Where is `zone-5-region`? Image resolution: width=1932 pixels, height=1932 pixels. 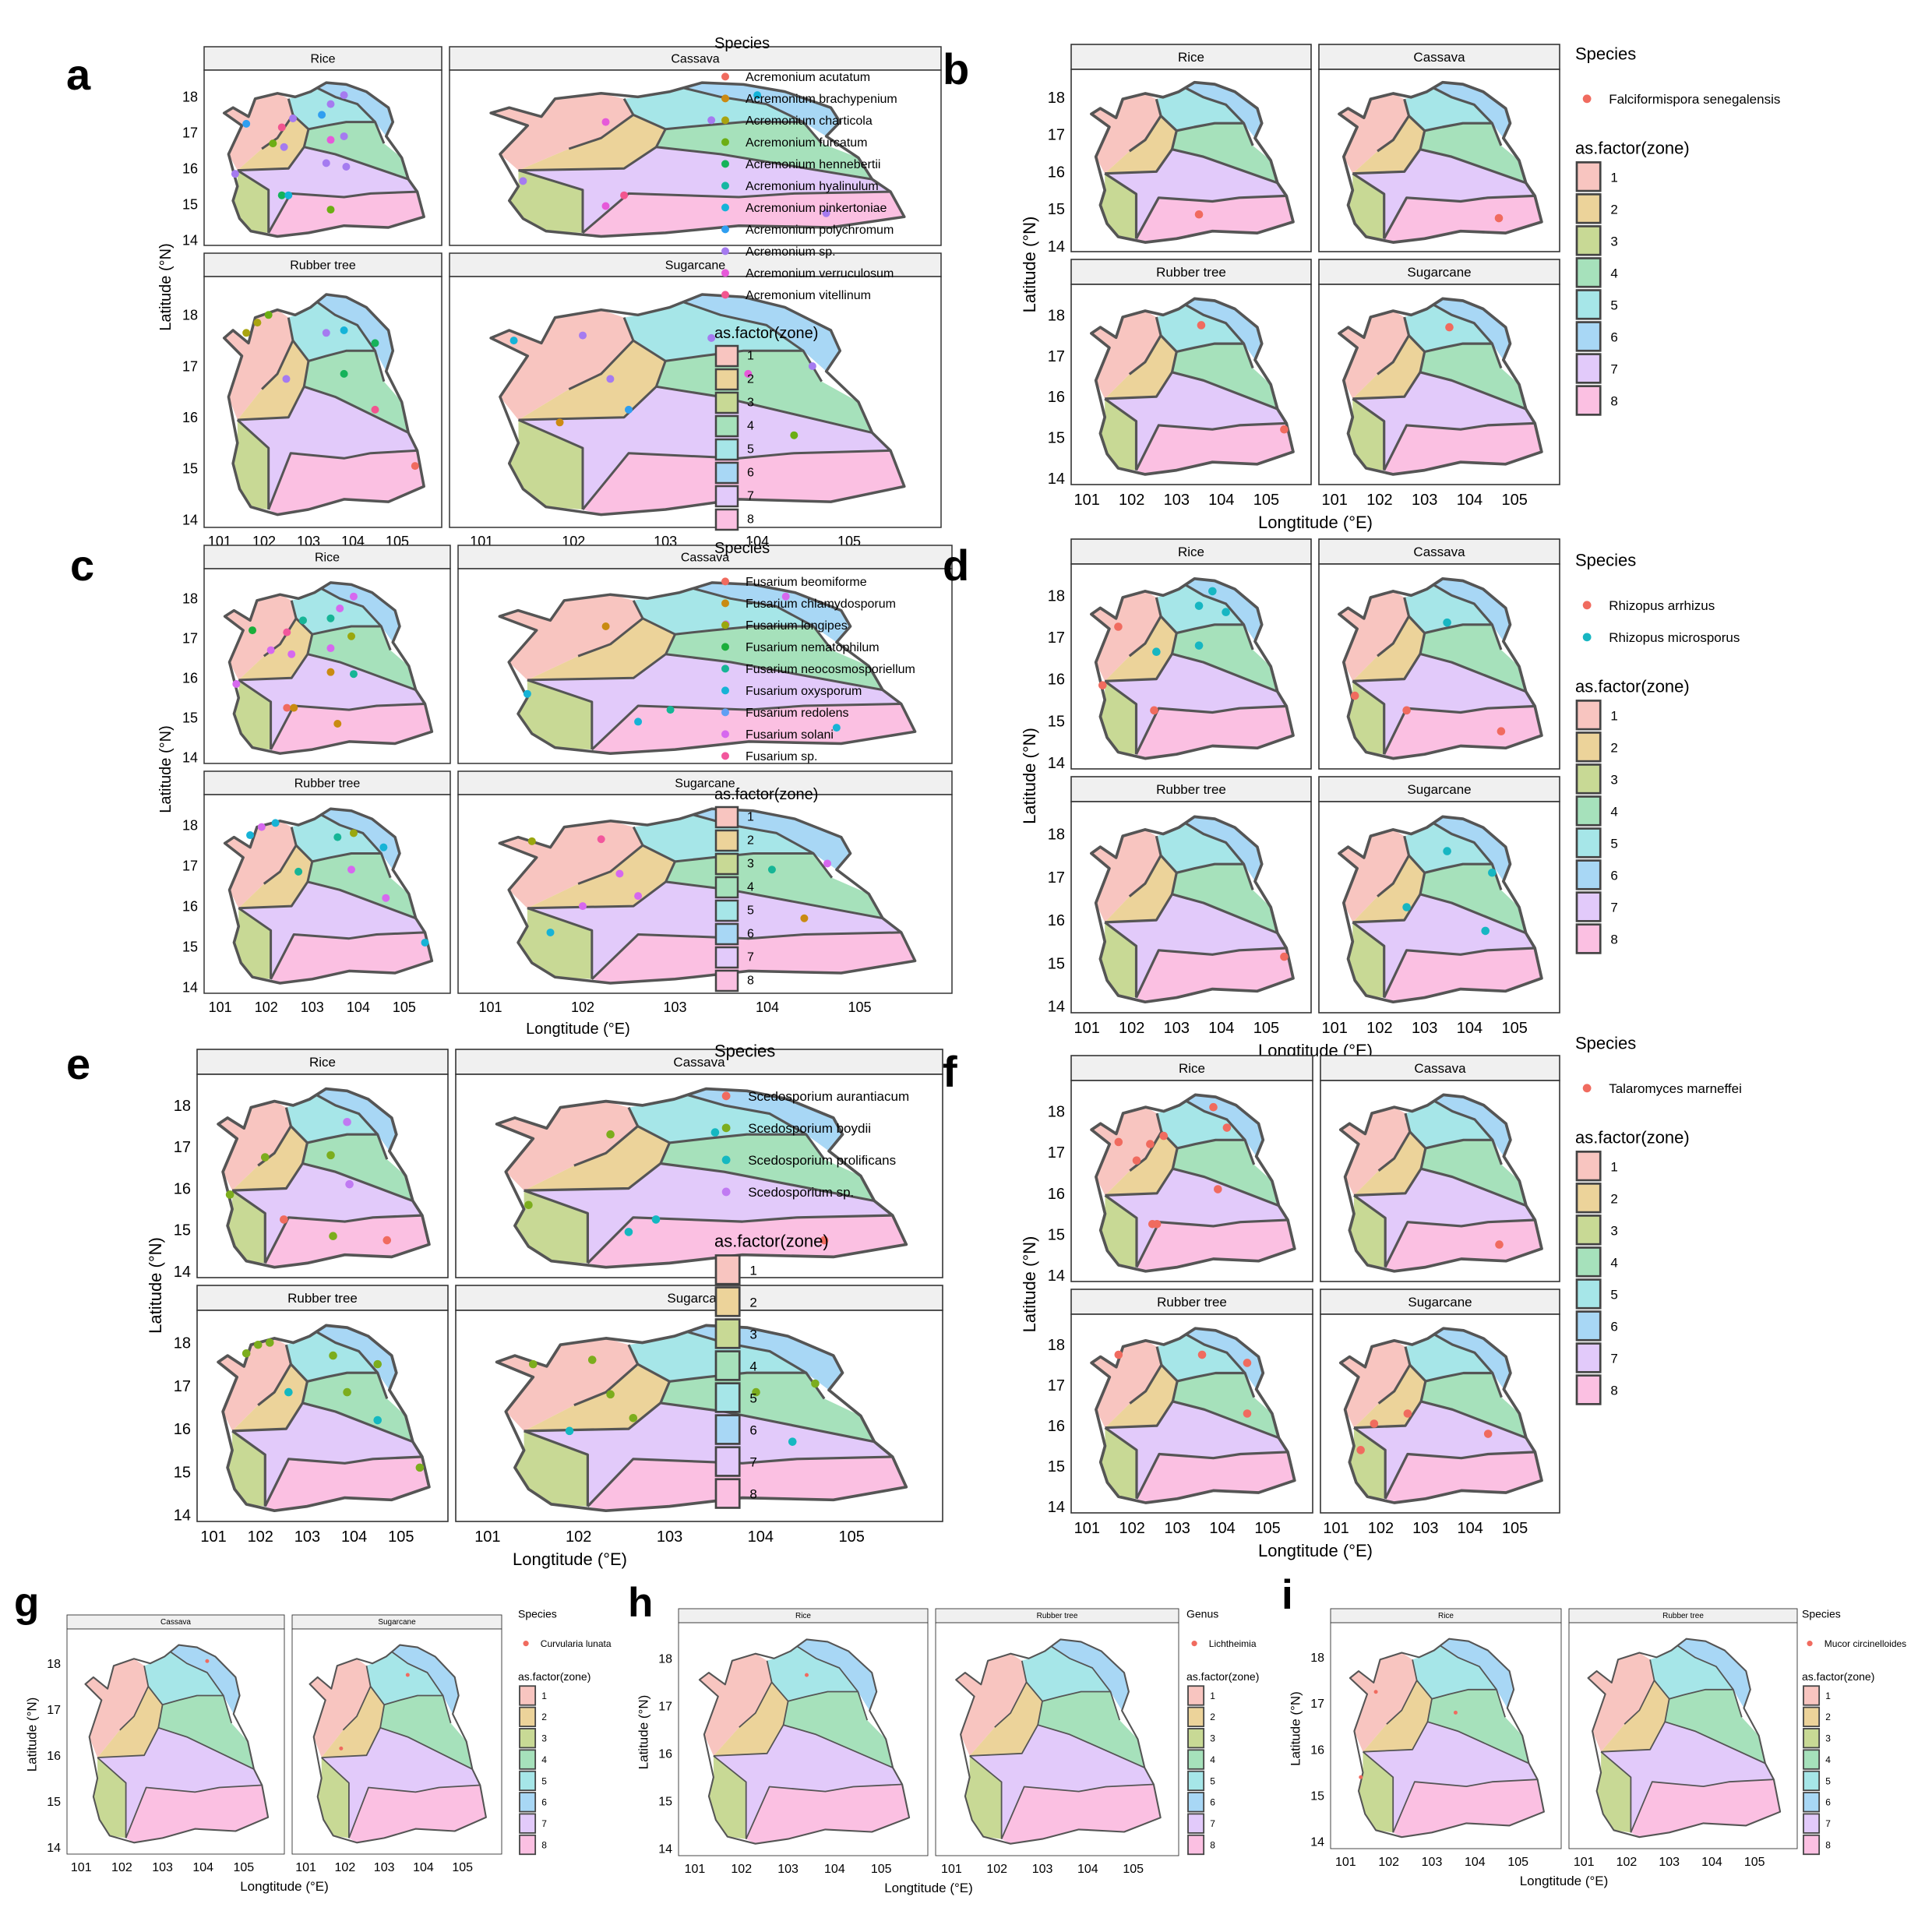
zone-5-region is located at coordinates (1200, 848).